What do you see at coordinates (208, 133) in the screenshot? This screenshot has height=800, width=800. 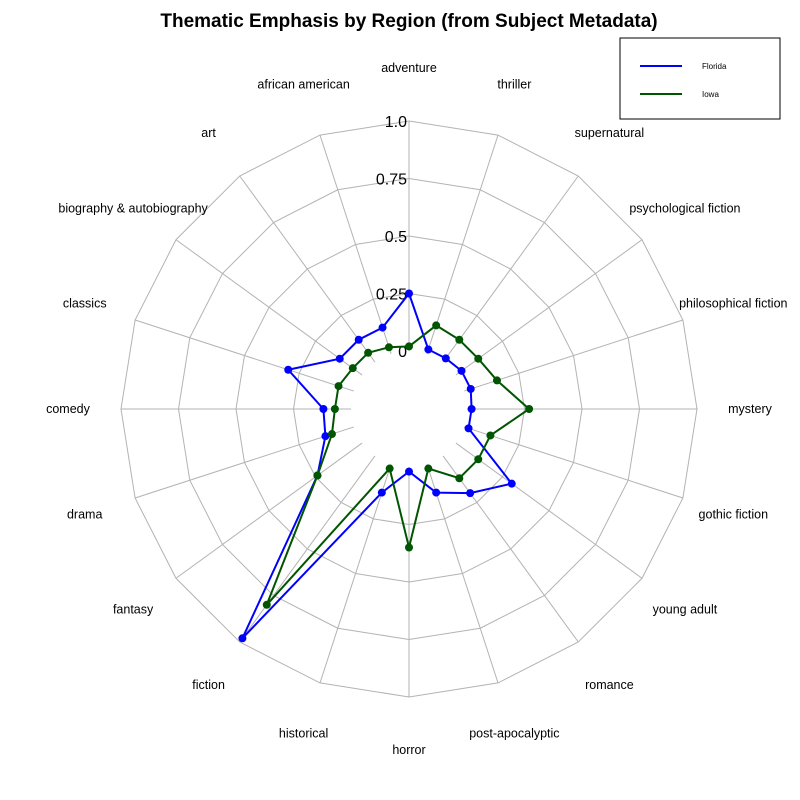 I see `category-label: art` at bounding box center [208, 133].